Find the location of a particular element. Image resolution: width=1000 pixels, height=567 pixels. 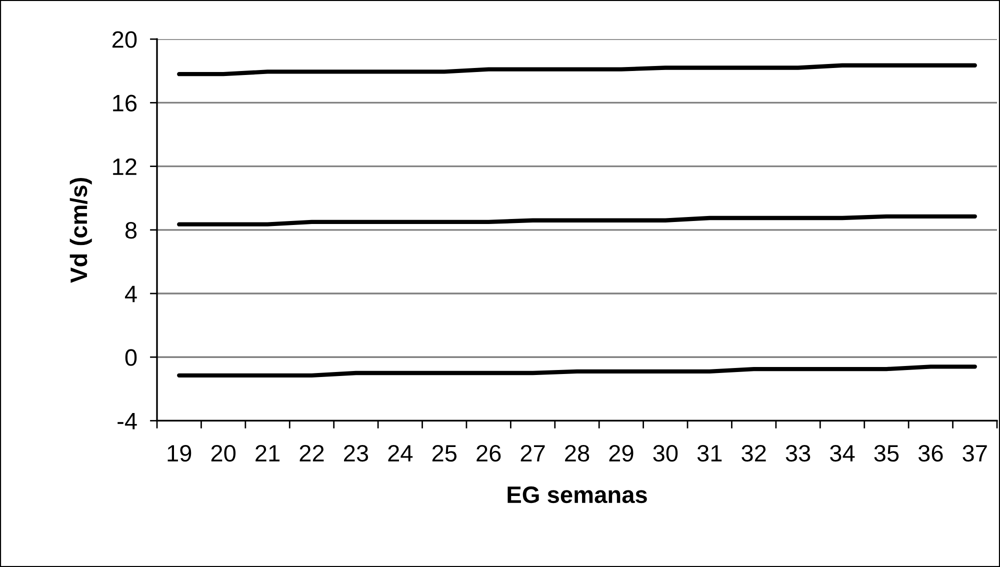

x-tick-label: 32 is located at coordinates (754, 453).